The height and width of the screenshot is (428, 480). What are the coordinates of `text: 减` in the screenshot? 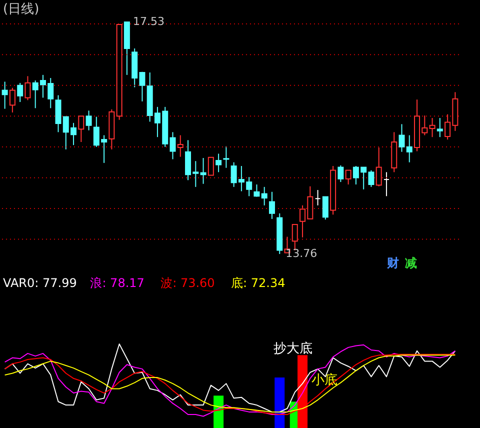 It's located at (411, 263).